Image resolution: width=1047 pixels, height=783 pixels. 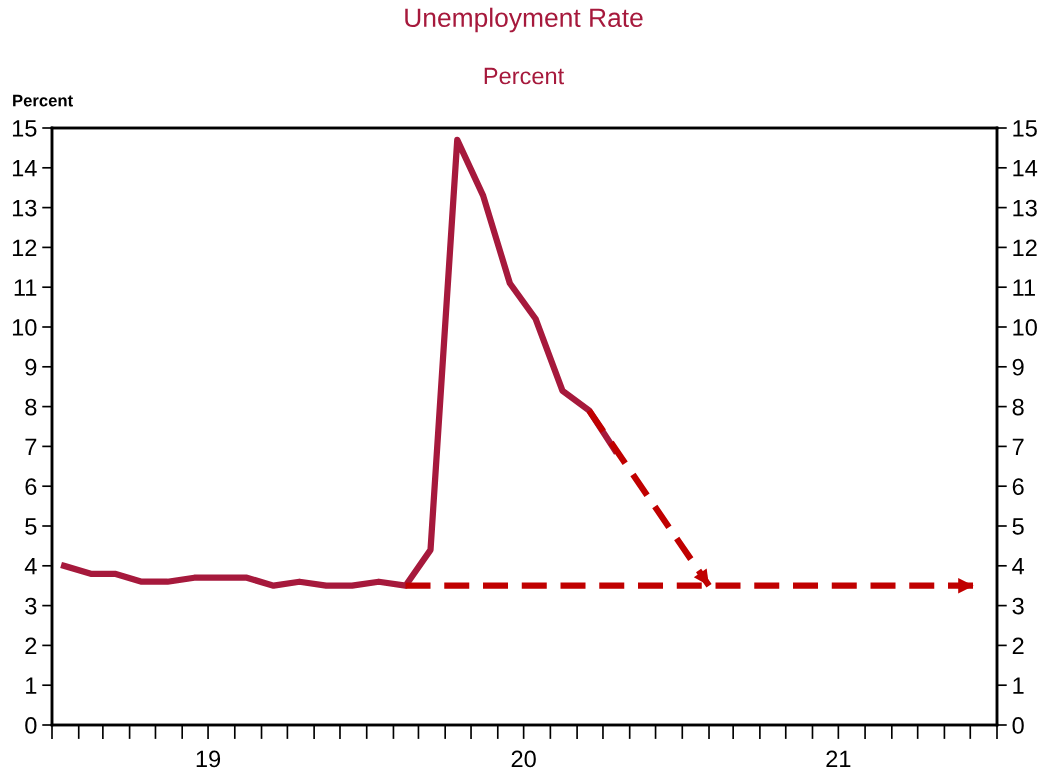 What do you see at coordinates (1018, 526) in the screenshot?
I see `y2-tick-label: 5` at bounding box center [1018, 526].